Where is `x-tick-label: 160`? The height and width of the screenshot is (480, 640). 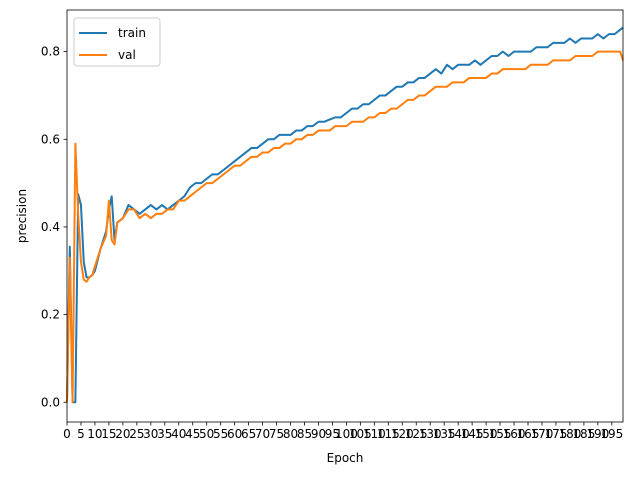 x-tick-label: 160 is located at coordinates (514, 434).